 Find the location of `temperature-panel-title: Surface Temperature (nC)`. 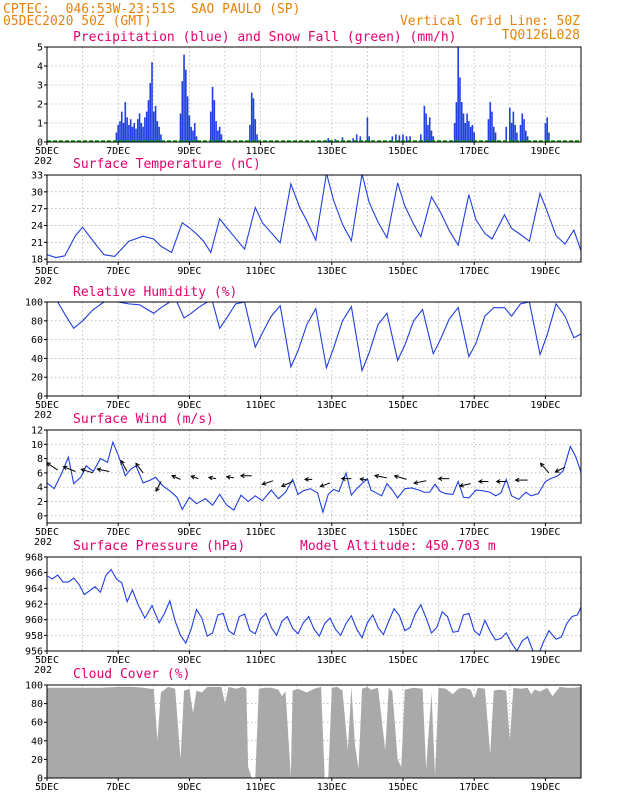

temperature-panel-title: Surface Temperature (nC) is located at coordinates (167, 164).